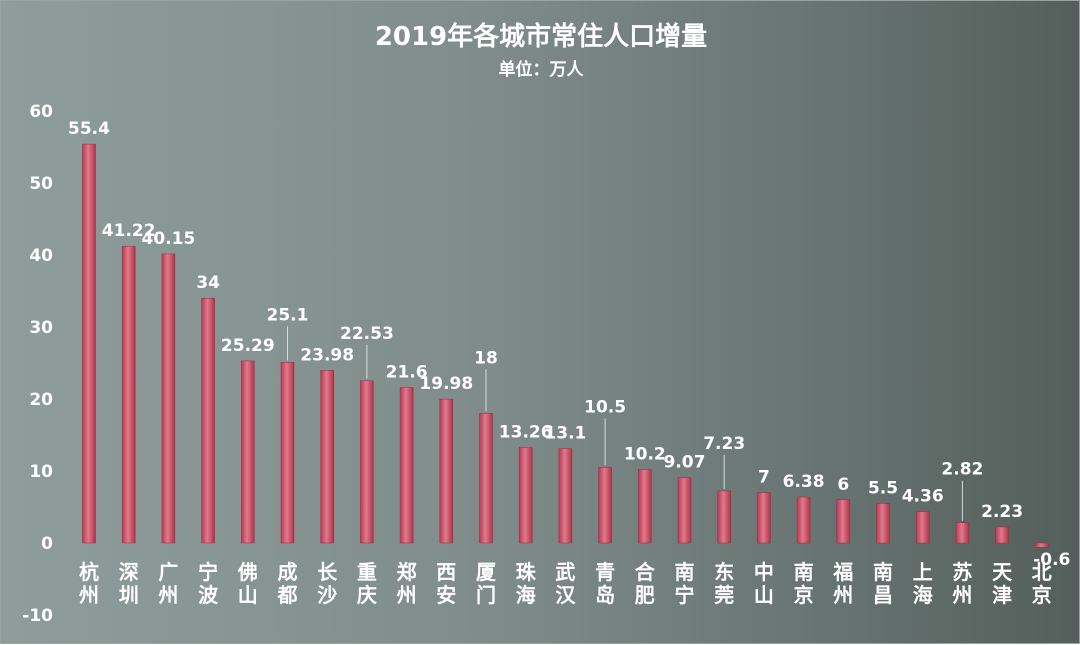  I want to click on x-tick-label: 南宁, so click(685, 583).